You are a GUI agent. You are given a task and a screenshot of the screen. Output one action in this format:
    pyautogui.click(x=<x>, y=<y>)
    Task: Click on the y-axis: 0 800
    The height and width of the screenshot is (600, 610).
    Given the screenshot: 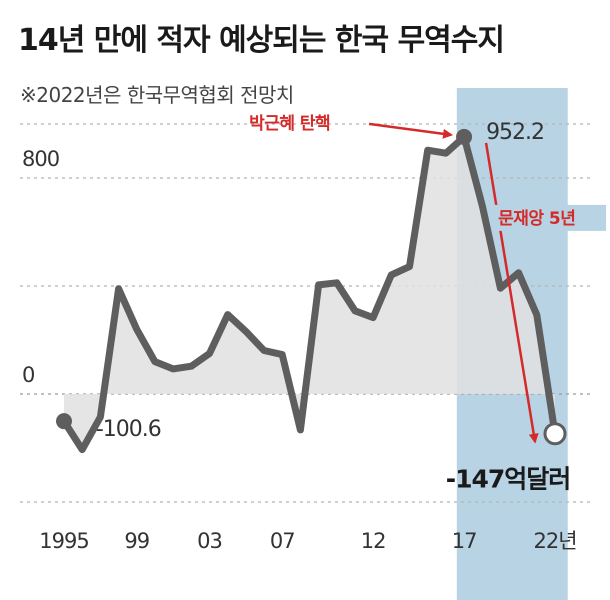 What is the action you would take?
    pyautogui.click(x=41, y=267)
    